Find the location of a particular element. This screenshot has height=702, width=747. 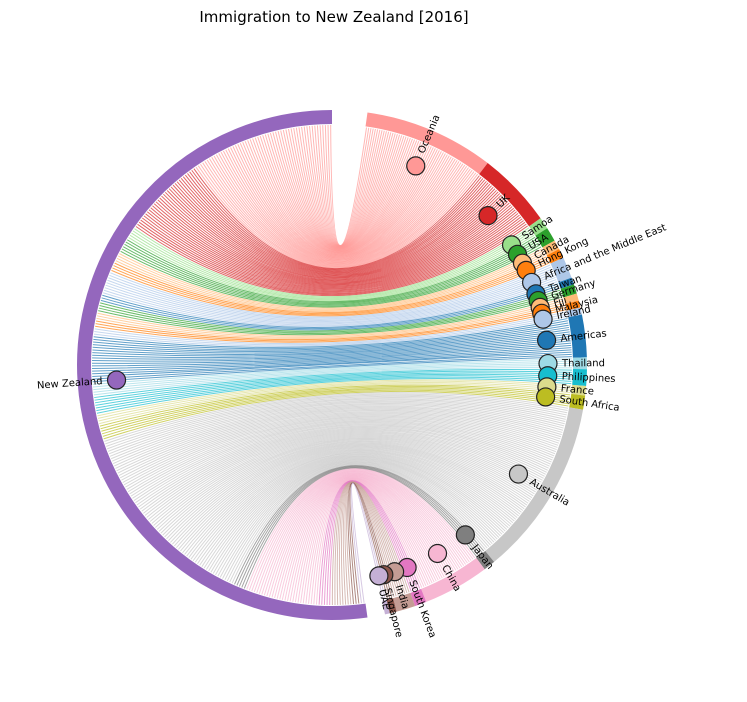

marker-south-africa is located at coordinates (546, 397).